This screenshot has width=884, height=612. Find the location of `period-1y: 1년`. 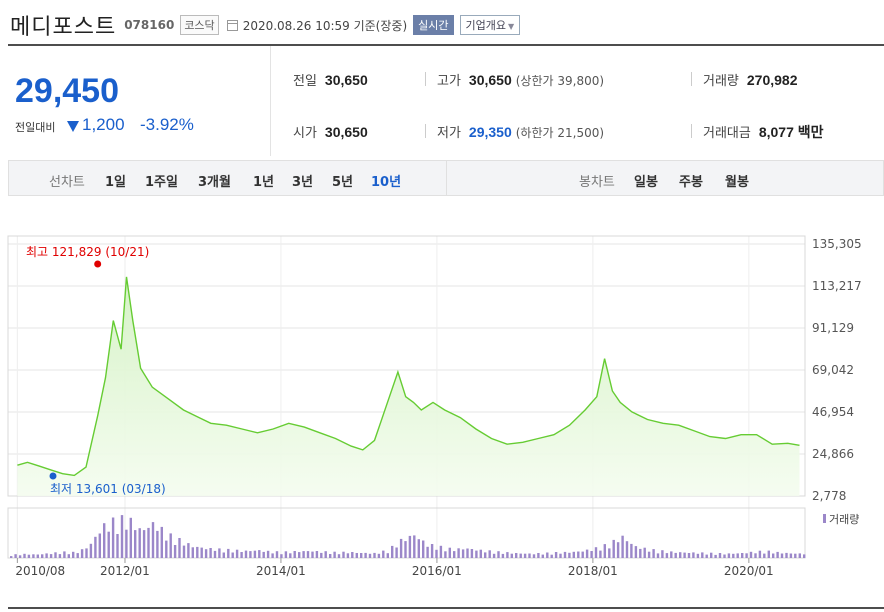

period-1y: 1년 is located at coordinates (264, 182).